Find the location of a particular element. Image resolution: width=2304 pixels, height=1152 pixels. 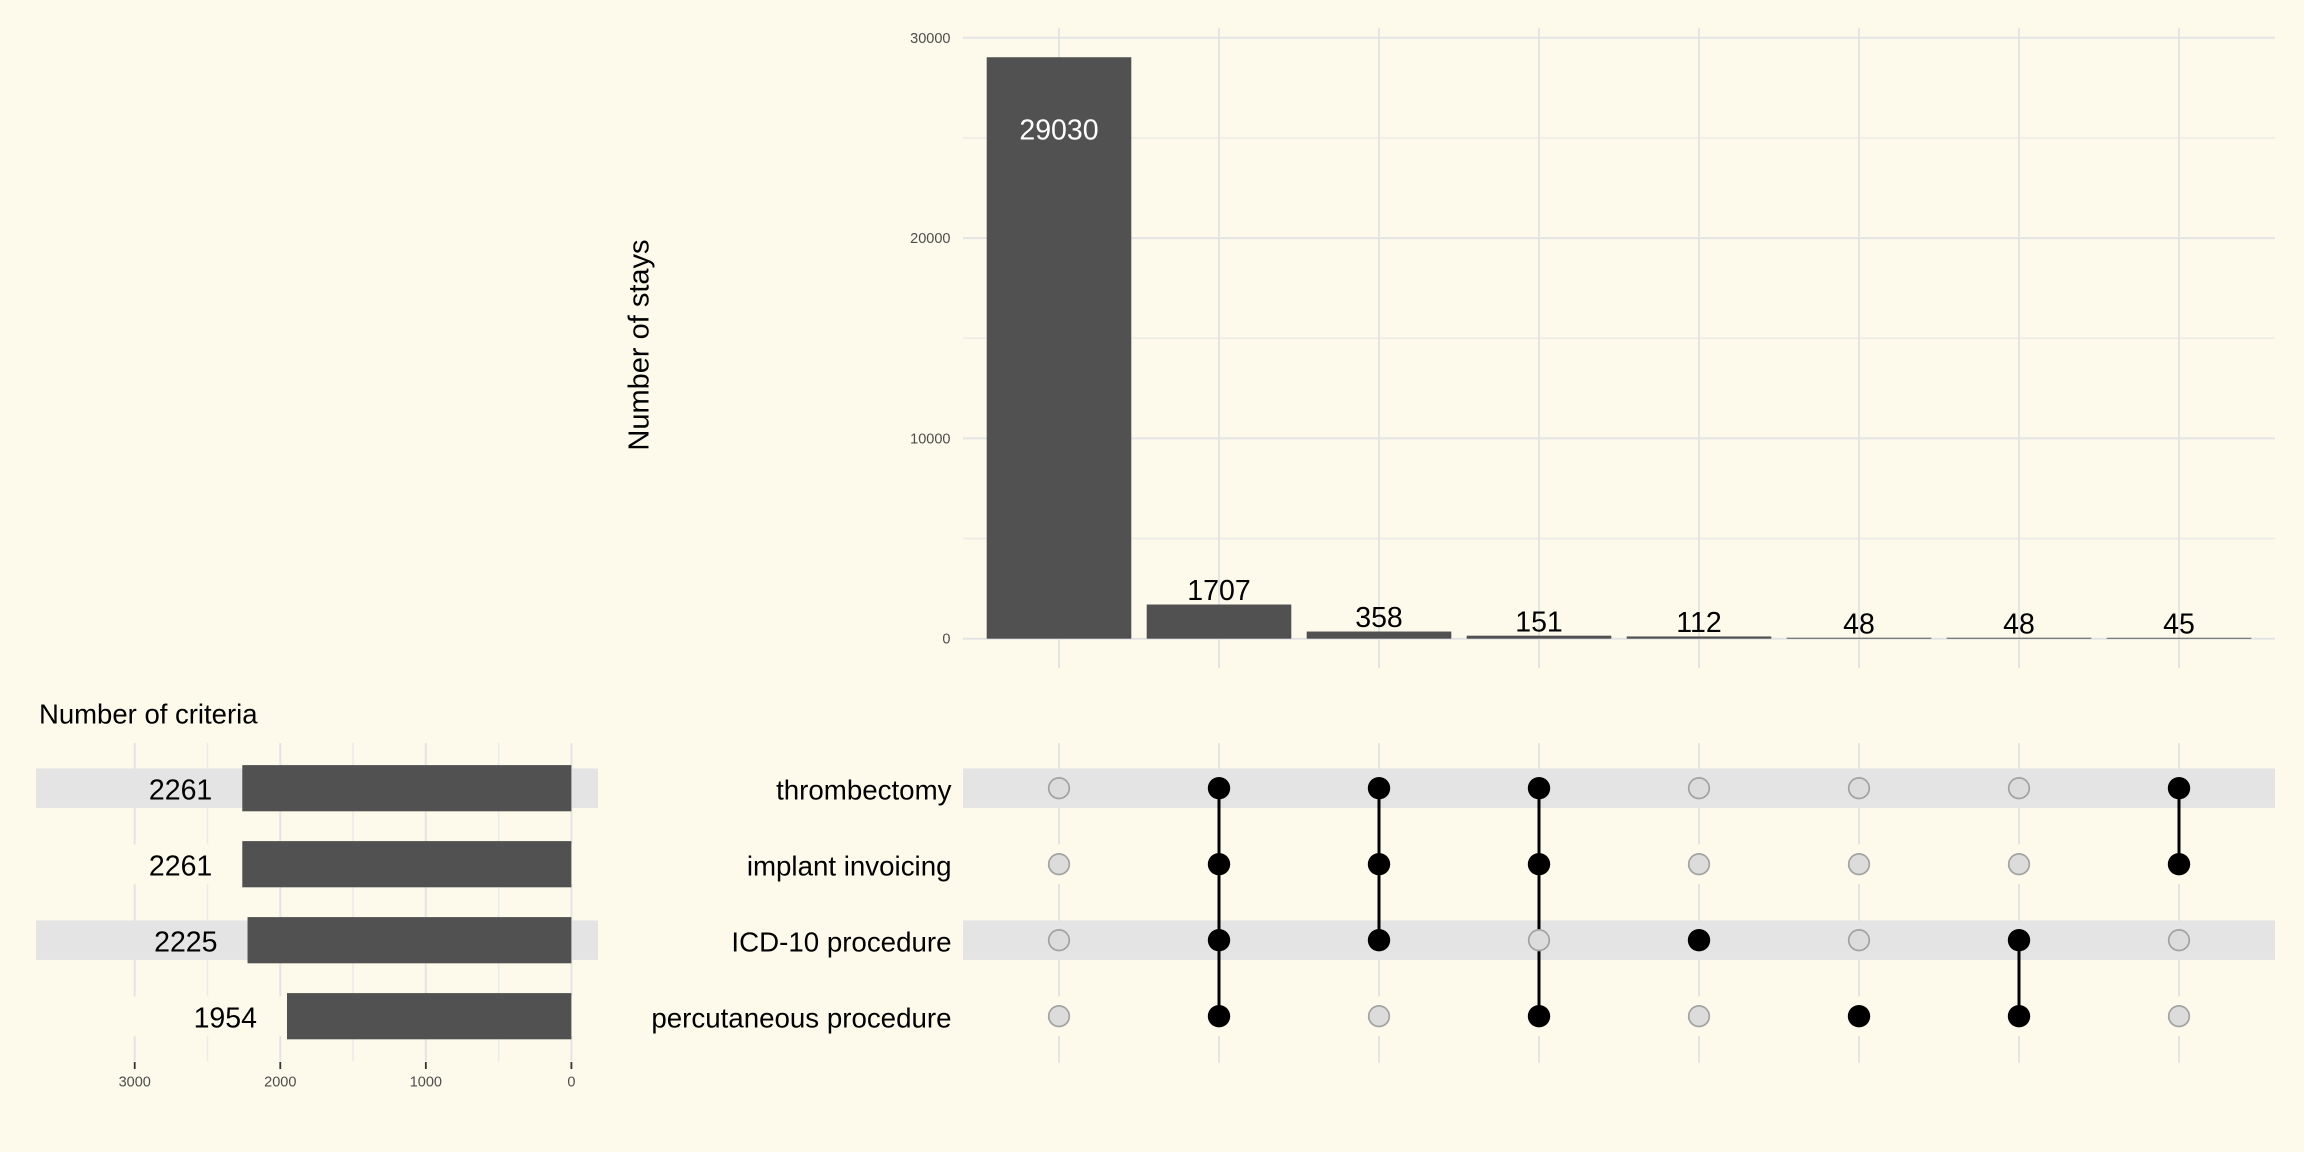

svg-text: Number of criteria is located at coordinates (148, 714).